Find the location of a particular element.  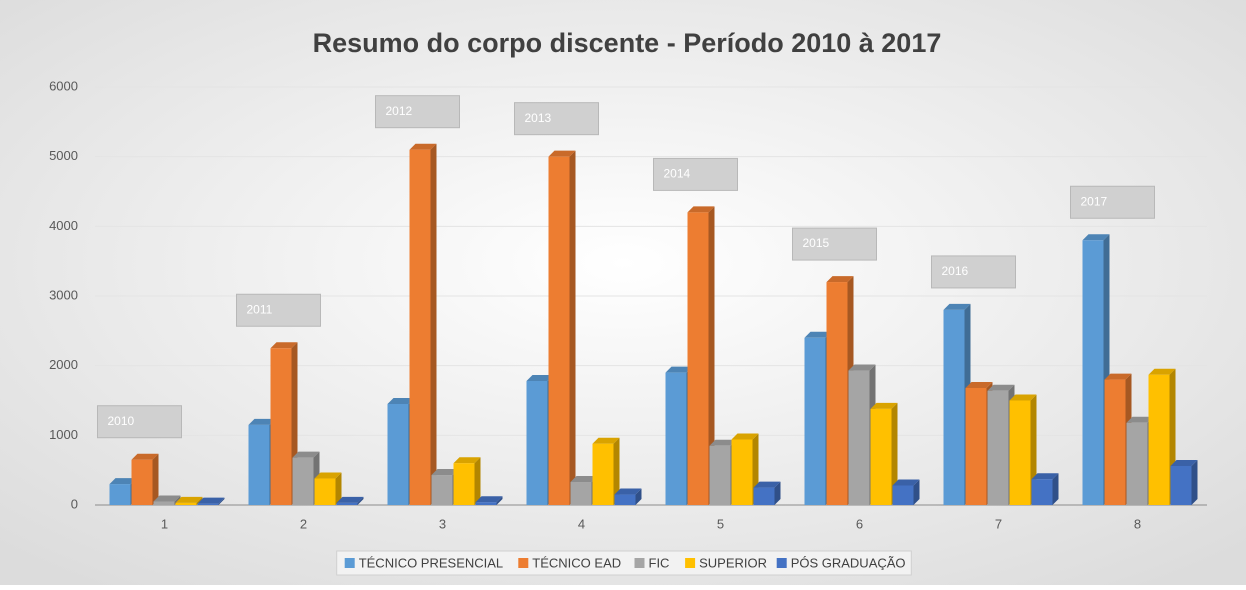

x-tick-label: 5 is located at coordinates (720, 523).